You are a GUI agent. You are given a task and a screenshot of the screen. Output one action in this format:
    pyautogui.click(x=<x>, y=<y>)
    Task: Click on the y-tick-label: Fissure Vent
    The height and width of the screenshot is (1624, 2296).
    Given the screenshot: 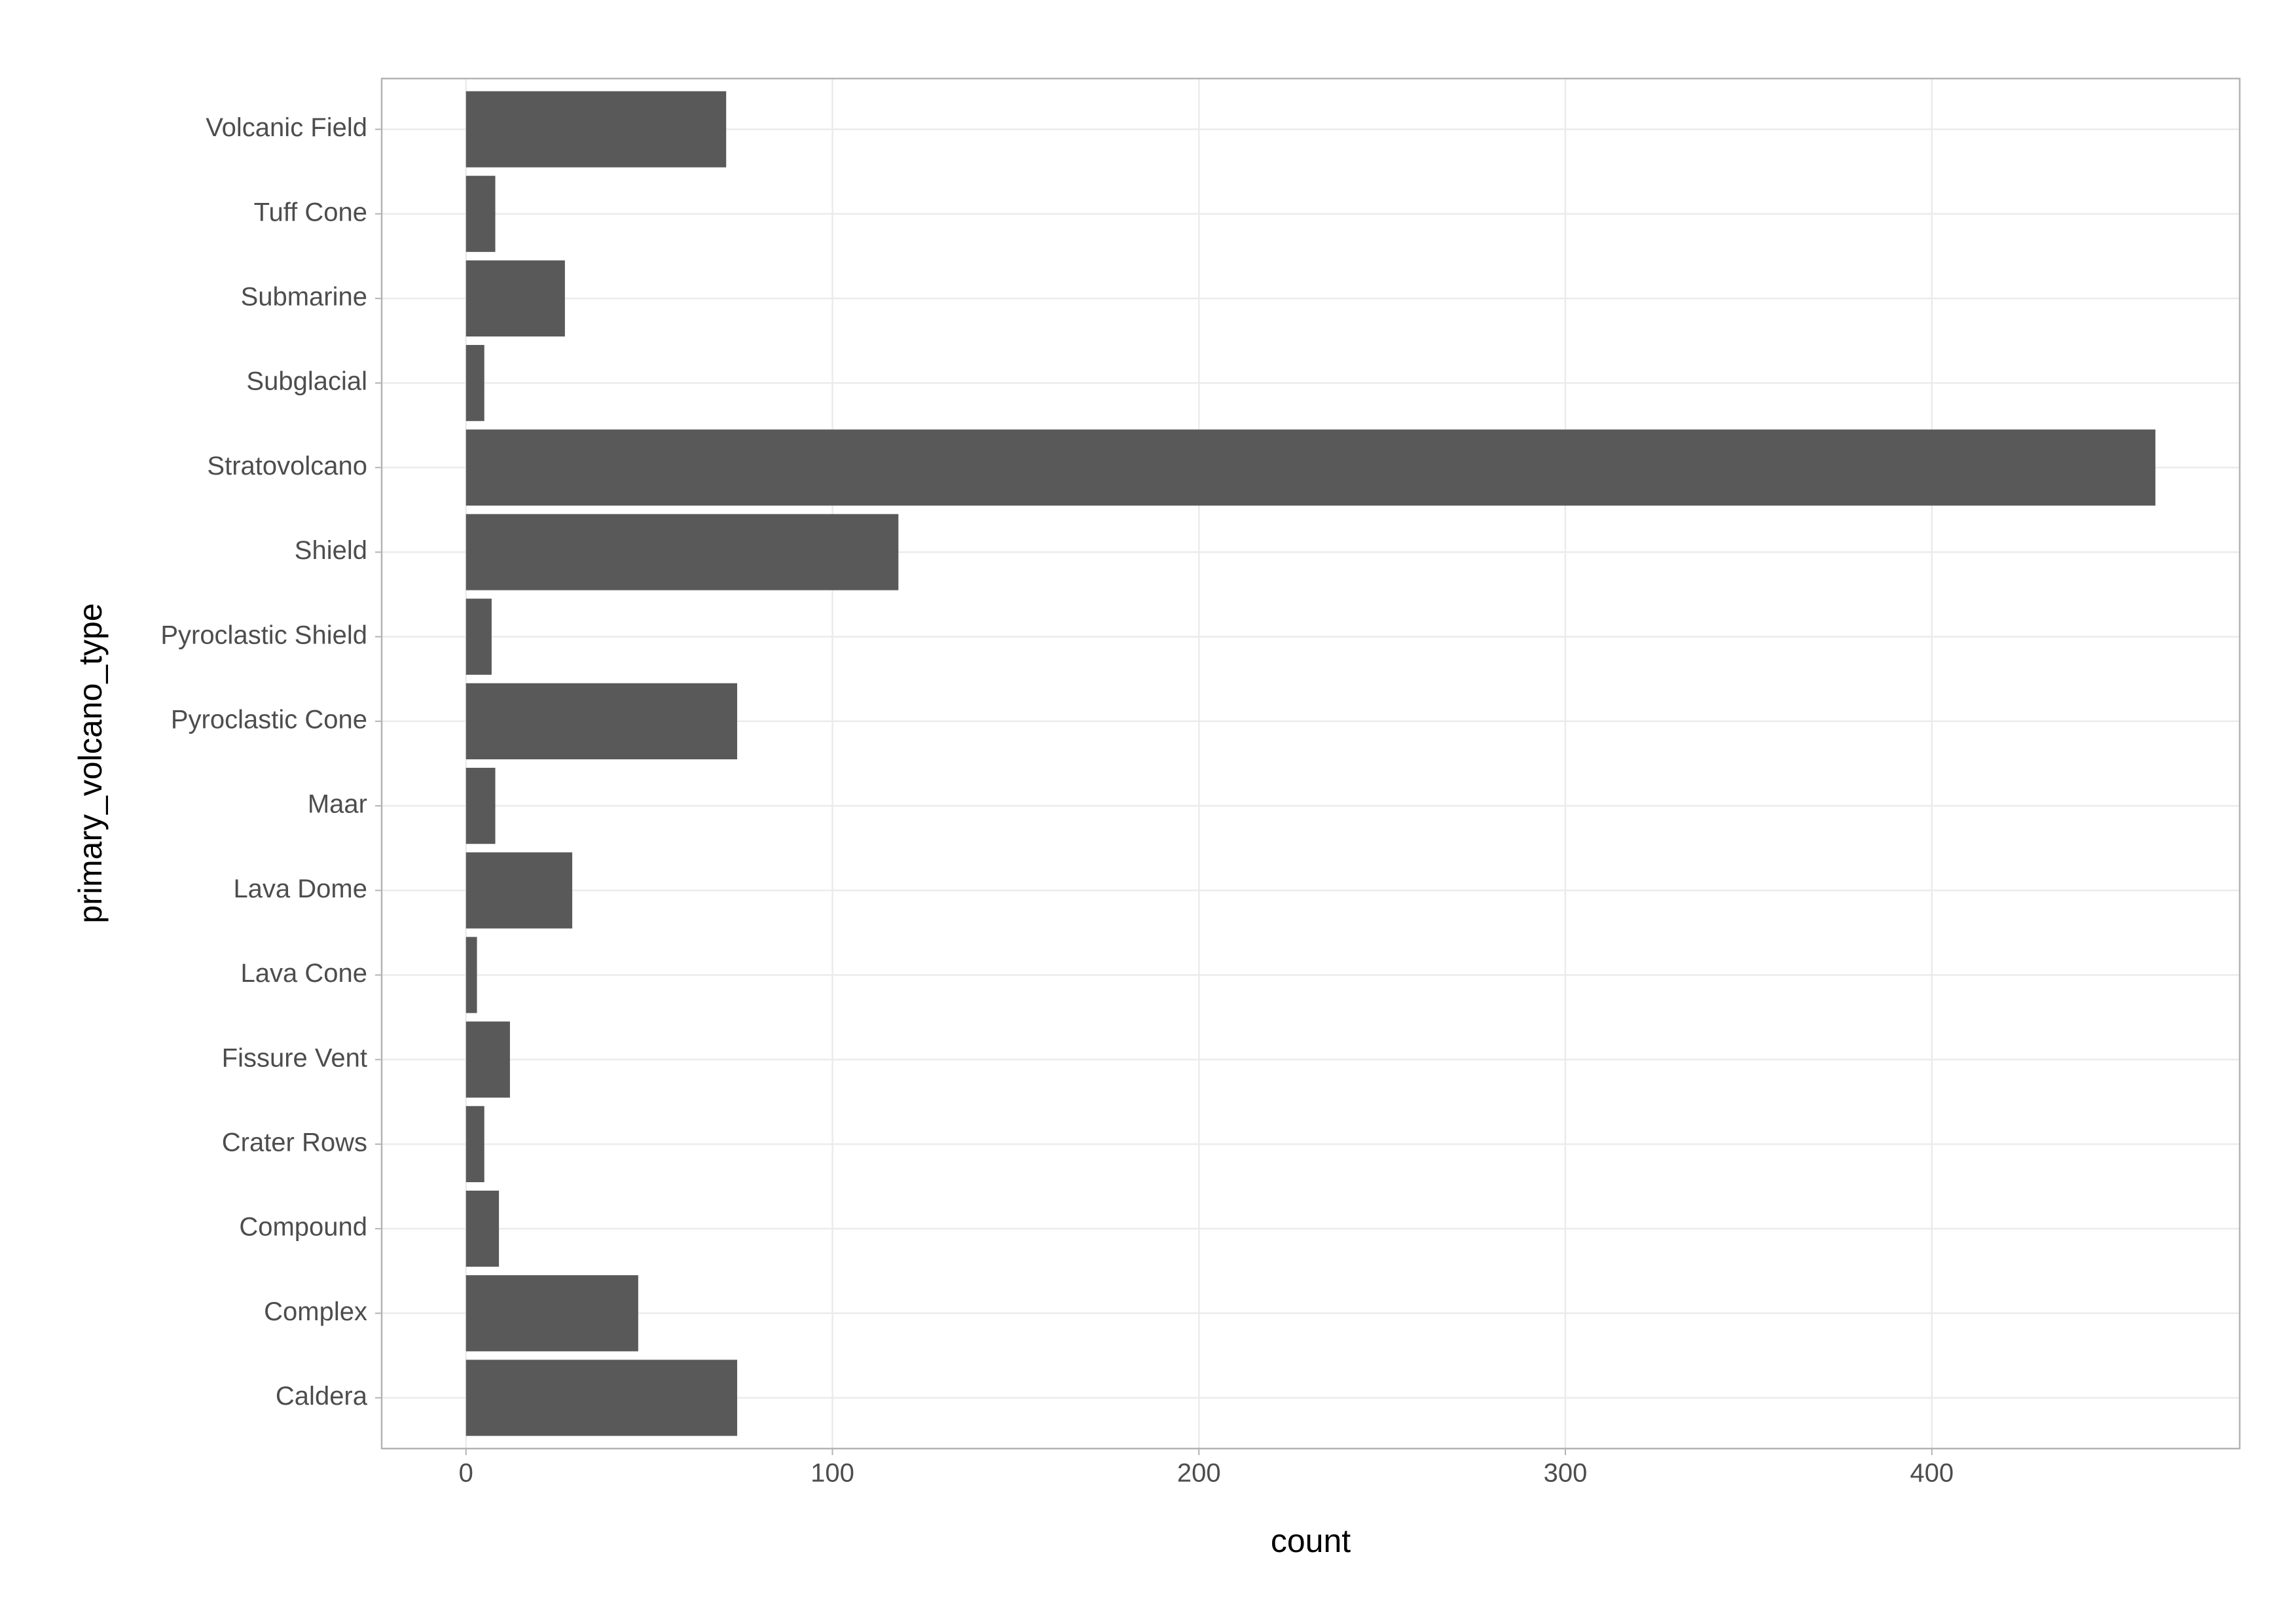 What is the action you would take?
    pyautogui.click(x=294, y=1057)
    